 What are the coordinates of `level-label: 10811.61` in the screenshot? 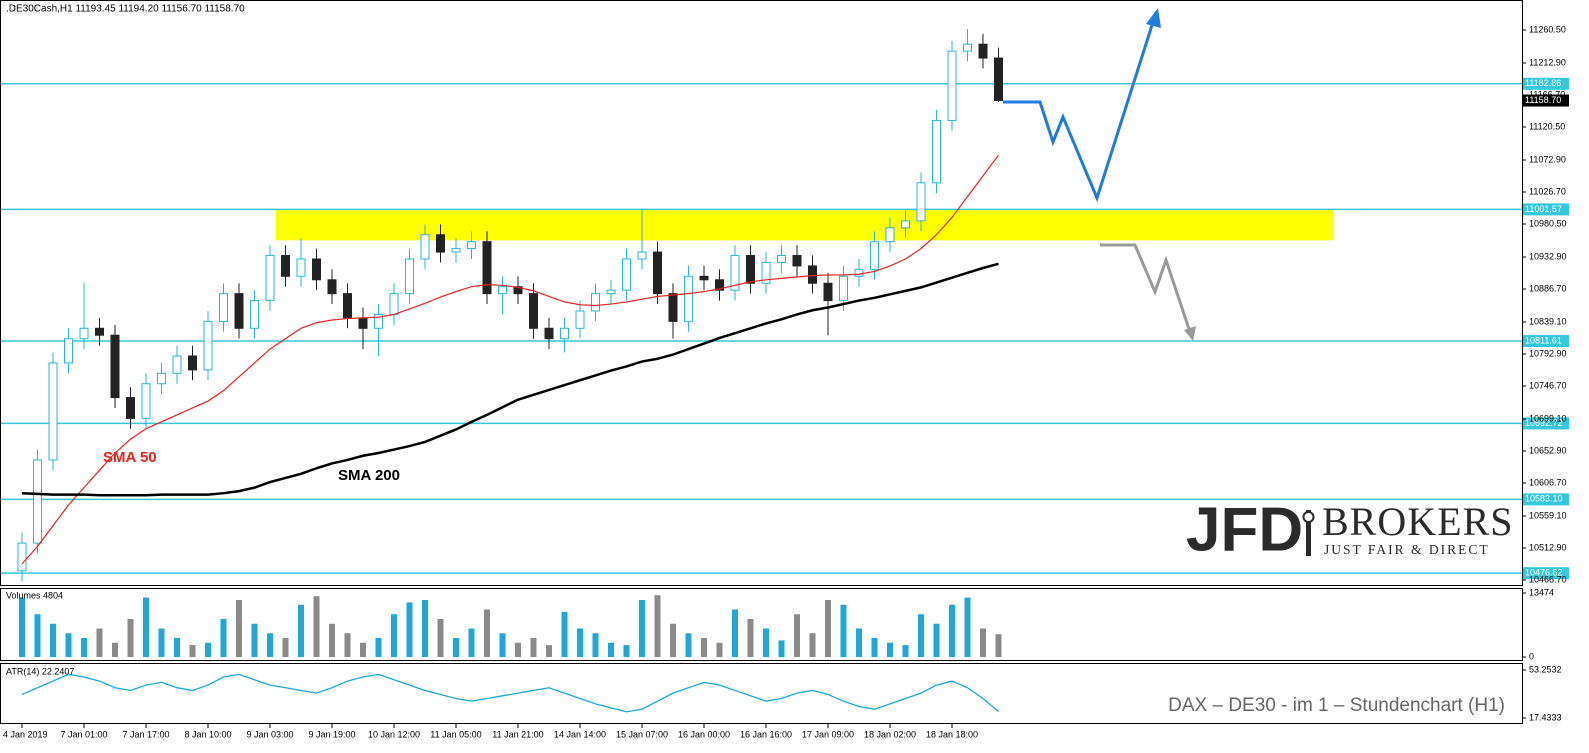 It's located at (1543, 340).